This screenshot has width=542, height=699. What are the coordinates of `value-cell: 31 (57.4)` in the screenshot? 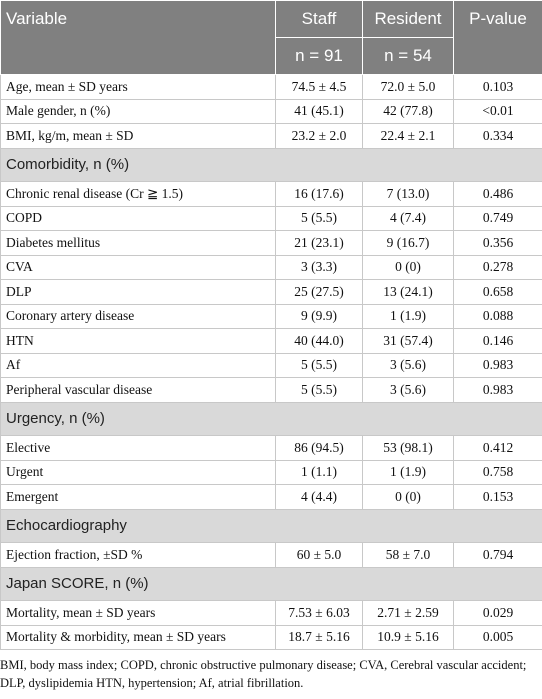 It's located at (408, 341).